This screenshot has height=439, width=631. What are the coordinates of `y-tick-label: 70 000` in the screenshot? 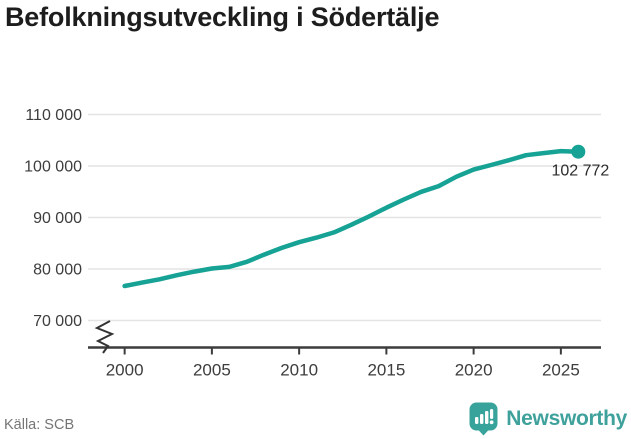 It's located at (57, 321).